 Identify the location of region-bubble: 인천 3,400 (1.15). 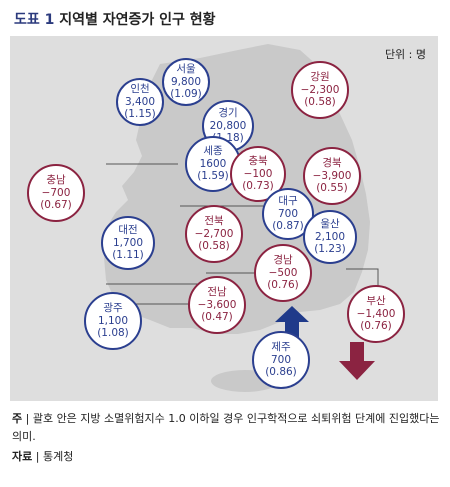
(140, 102).